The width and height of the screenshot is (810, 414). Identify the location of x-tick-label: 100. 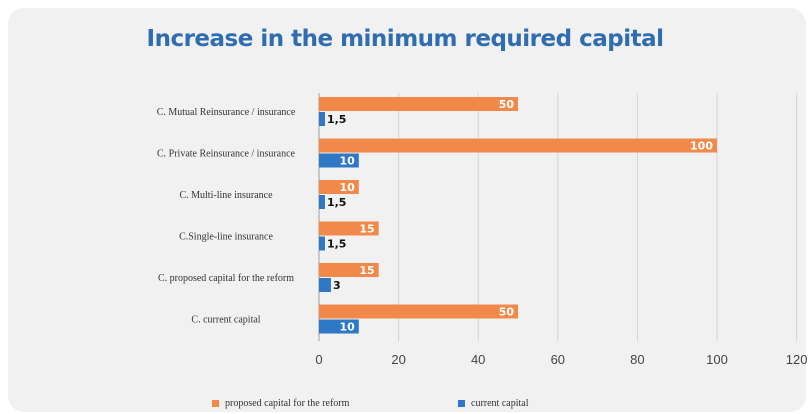
(717, 359).